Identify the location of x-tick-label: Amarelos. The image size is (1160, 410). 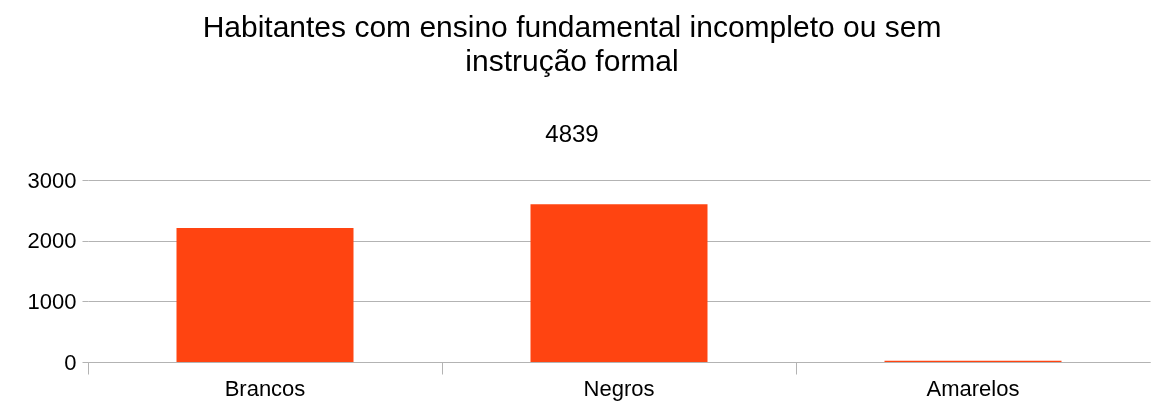
(973, 388).